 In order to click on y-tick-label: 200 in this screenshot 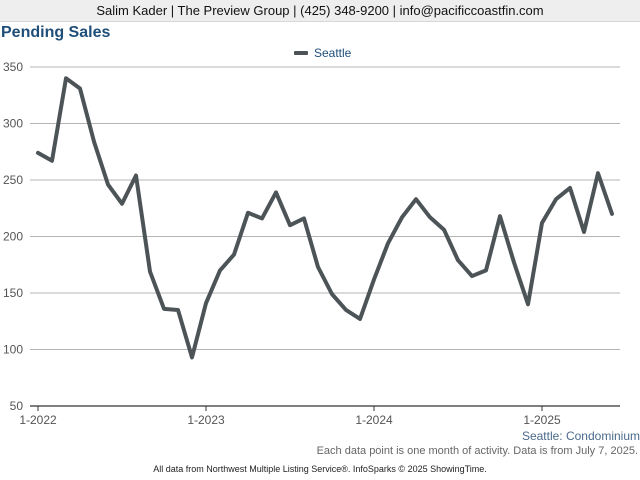, I will do `click(13, 237)`.